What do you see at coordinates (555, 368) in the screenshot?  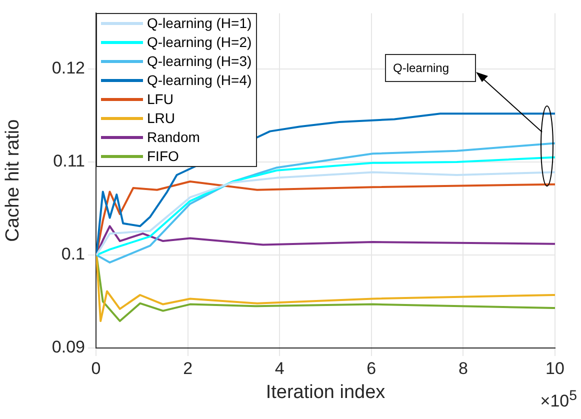 I see `x-tick-label: 10` at bounding box center [555, 368].